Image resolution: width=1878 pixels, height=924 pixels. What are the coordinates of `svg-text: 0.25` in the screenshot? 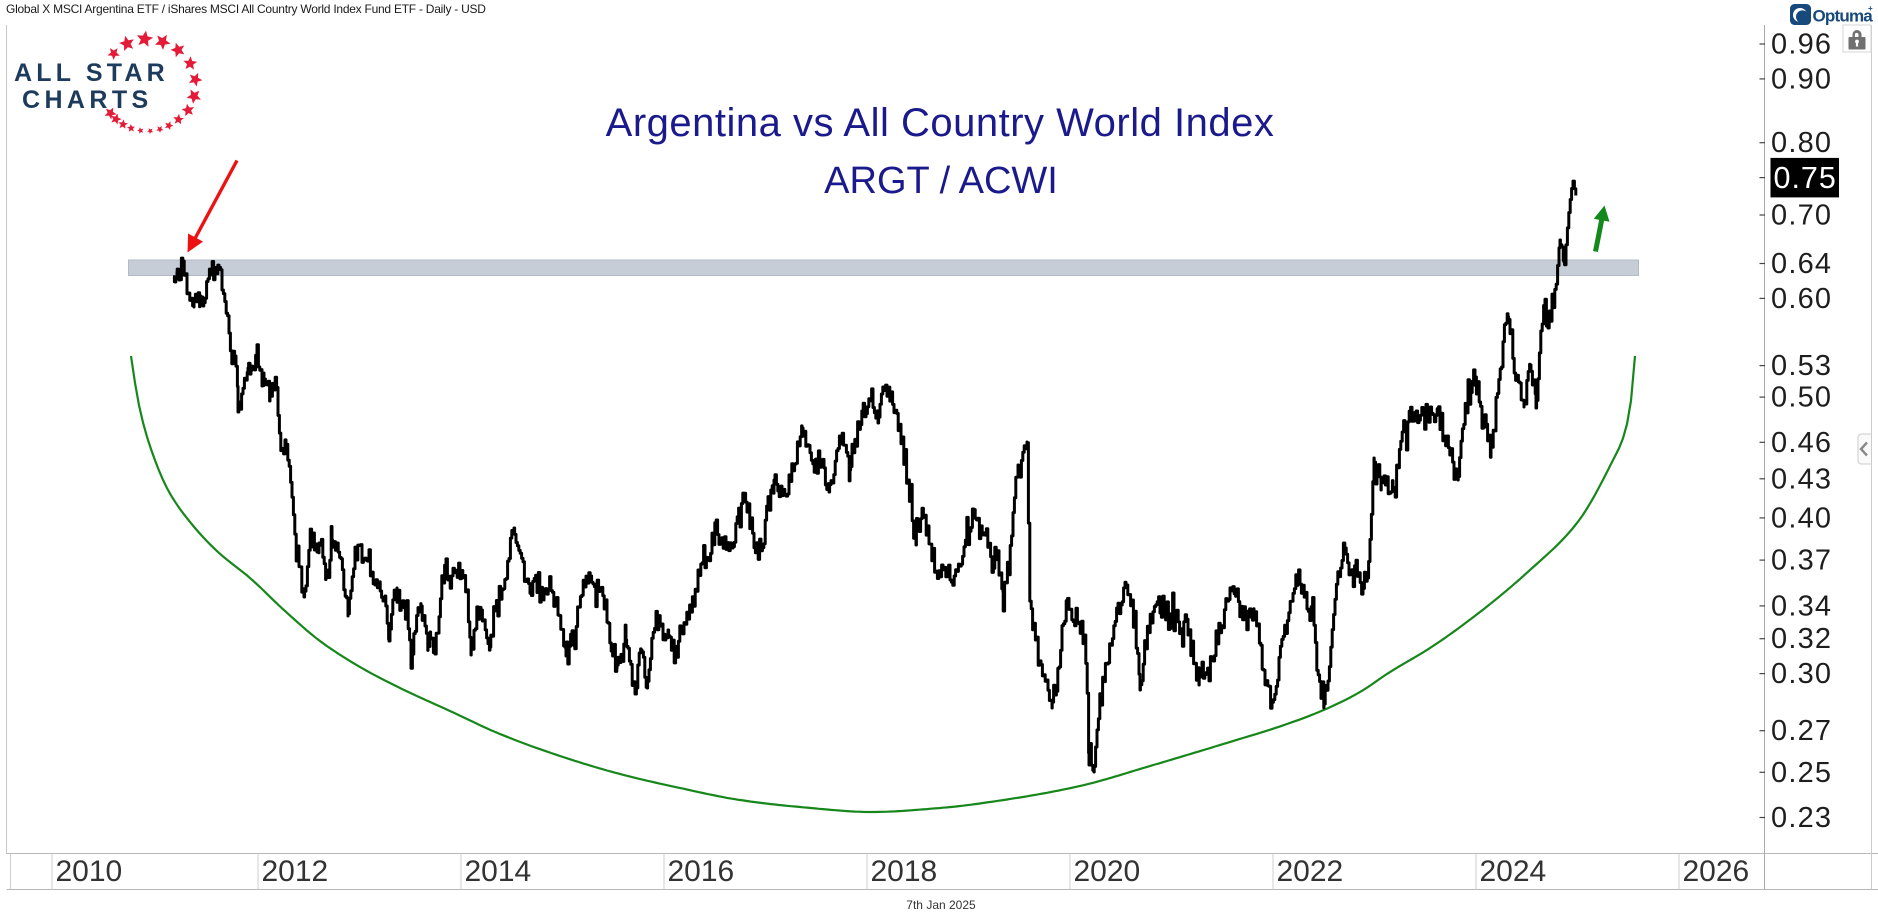 It's located at (1801, 773).